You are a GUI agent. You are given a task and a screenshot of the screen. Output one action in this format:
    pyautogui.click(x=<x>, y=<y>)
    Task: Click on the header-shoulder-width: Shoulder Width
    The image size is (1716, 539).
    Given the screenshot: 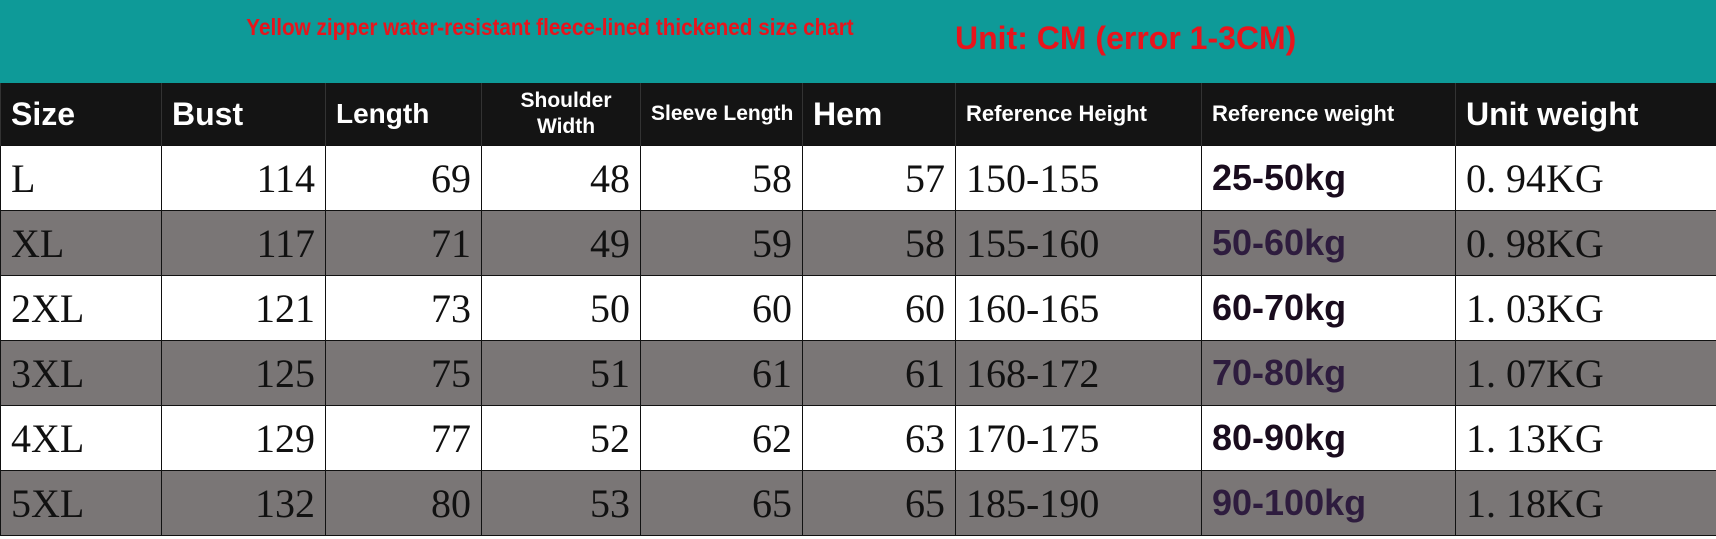 What is the action you would take?
    pyautogui.click(x=561, y=114)
    